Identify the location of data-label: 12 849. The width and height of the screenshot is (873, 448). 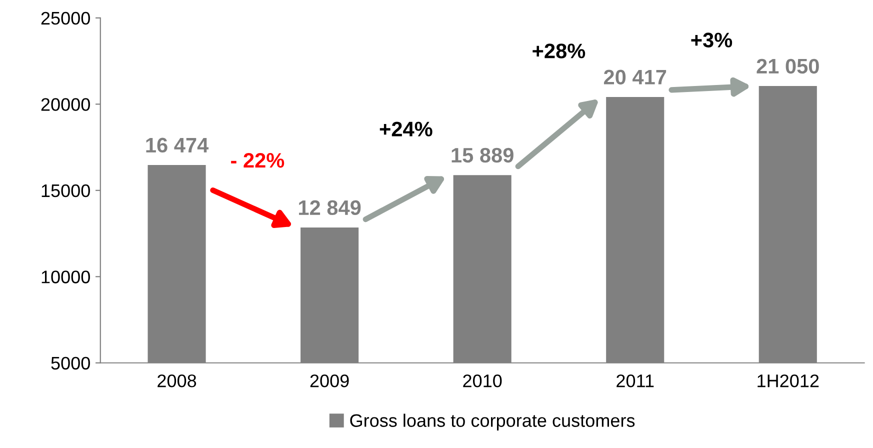
(330, 208).